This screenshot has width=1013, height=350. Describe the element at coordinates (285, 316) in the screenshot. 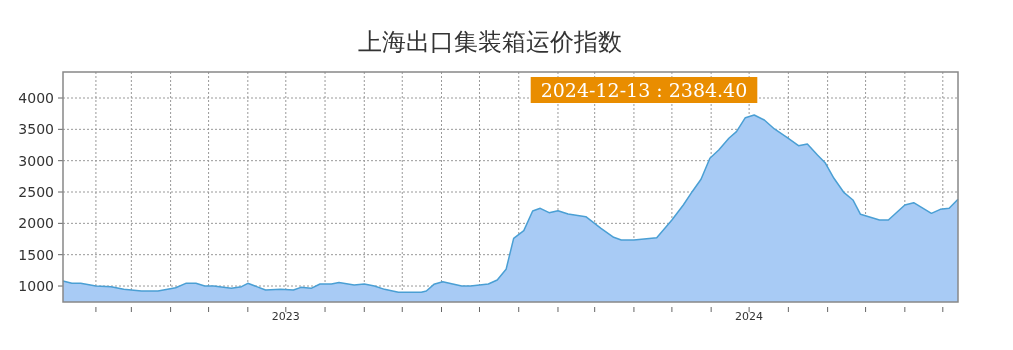

I see `x-tick-label: 2023` at that location.